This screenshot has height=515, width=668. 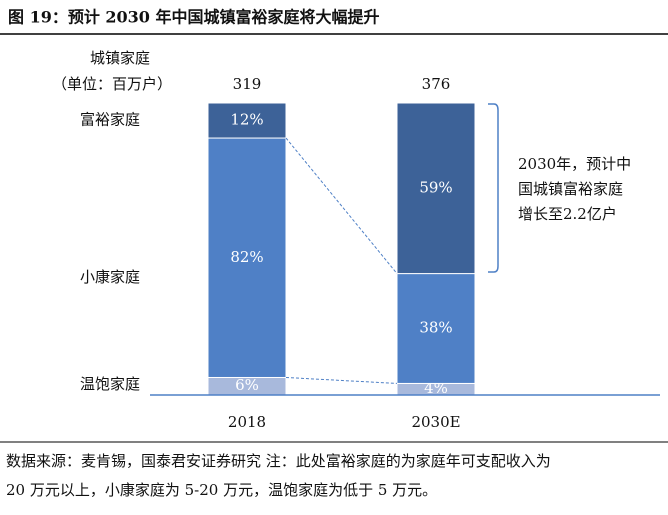 What do you see at coordinates (221, 490) in the screenshot?
I see `source: 20 万元以上，小康家庭为 5-20 万元，温饱家庭为低于 5 万元。` at bounding box center [221, 490].